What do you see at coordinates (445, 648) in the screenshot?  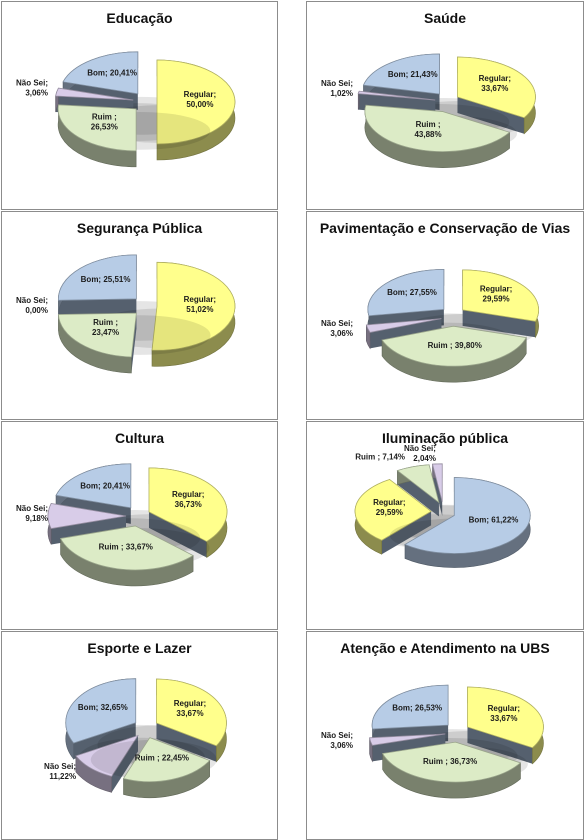 I see `chart-title: Atenção e Atendimento na UBS` at bounding box center [445, 648].